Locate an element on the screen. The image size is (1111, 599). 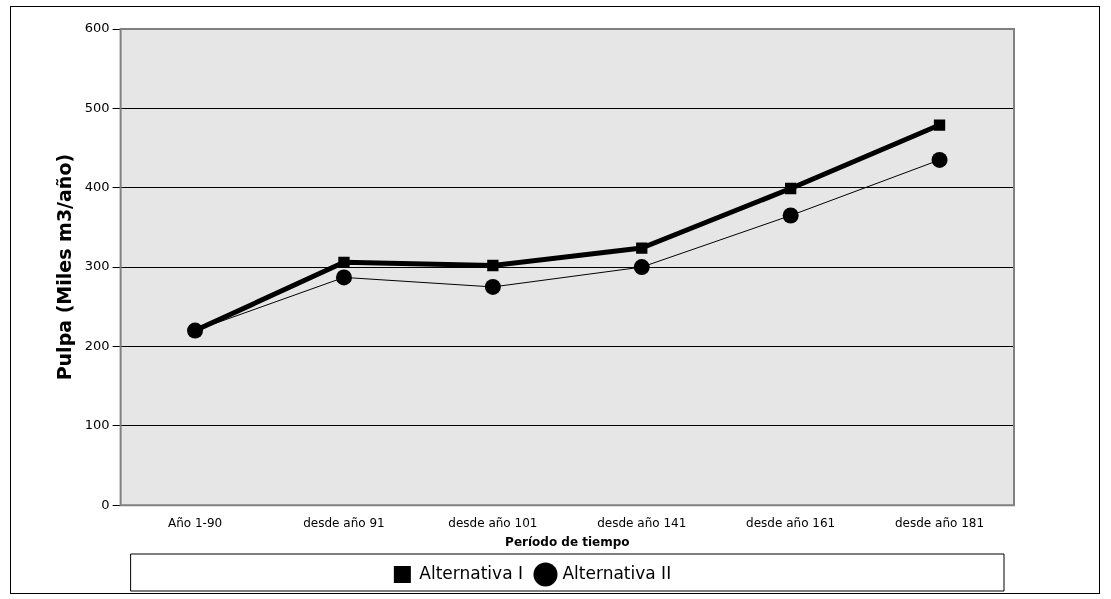
y-tick-label: 600 is located at coordinates (97, 28).